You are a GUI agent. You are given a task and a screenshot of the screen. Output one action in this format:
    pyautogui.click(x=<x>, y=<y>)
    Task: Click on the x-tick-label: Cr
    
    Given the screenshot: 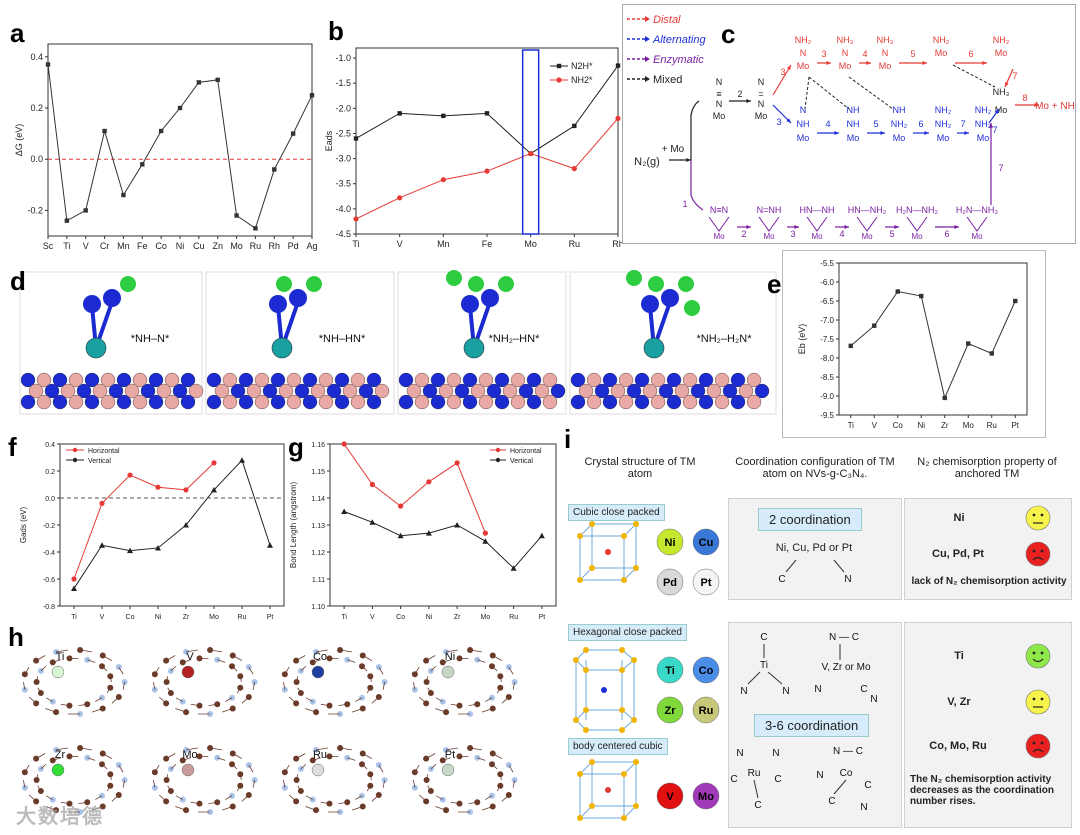 What is the action you would take?
    pyautogui.click(x=105, y=246)
    